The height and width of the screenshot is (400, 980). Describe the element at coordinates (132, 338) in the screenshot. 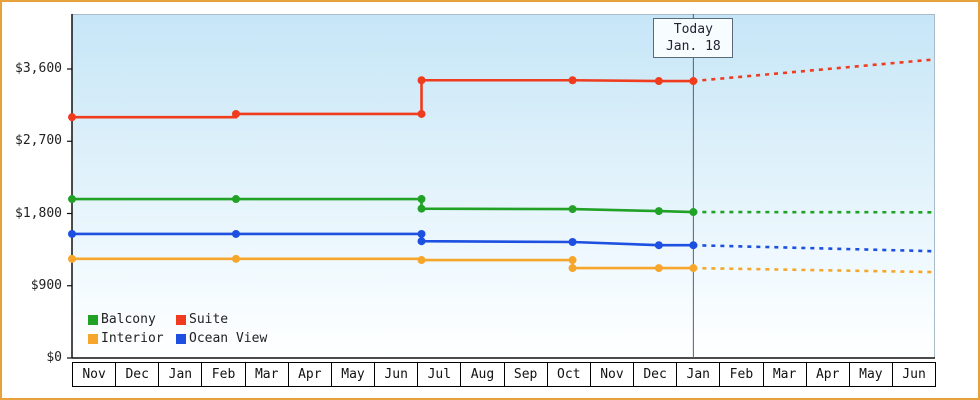

I see `legend-label: Interior` at that location.